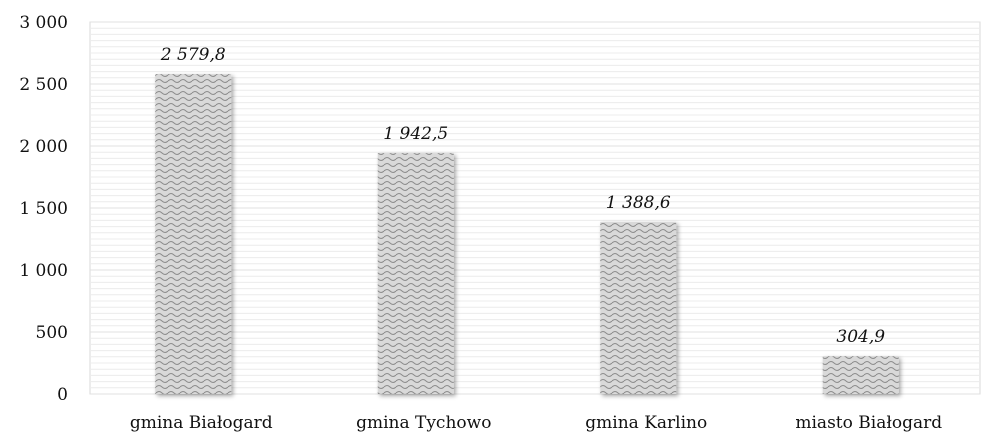 The height and width of the screenshot is (436, 984). What do you see at coordinates (62, 395) in the screenshot?
I see `y-tick-label: 0` at bounding box center [62, 395].